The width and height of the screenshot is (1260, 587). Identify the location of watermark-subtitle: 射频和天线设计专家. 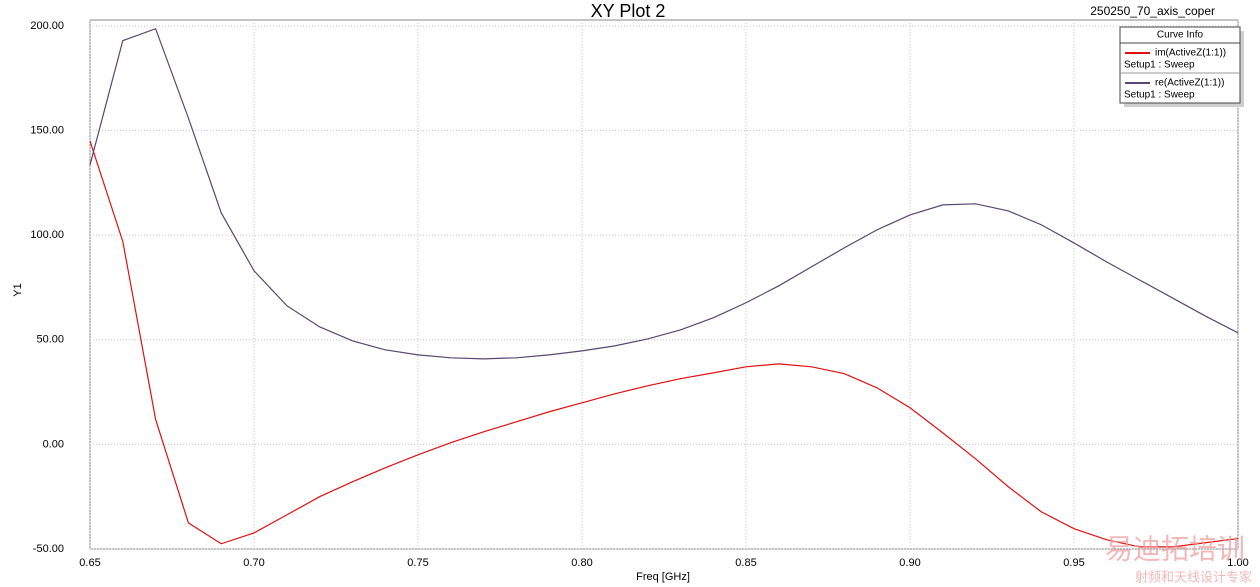
(1193, 576).